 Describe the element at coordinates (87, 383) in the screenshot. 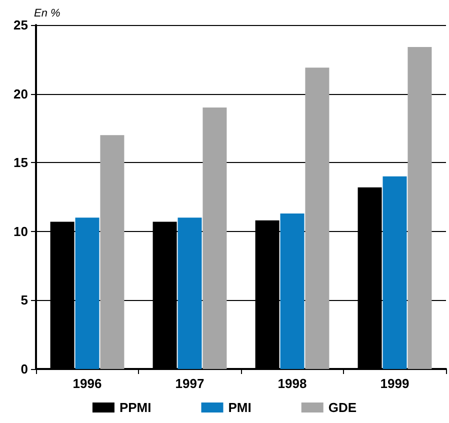

I see `x-tick-label: 1996` at that location.